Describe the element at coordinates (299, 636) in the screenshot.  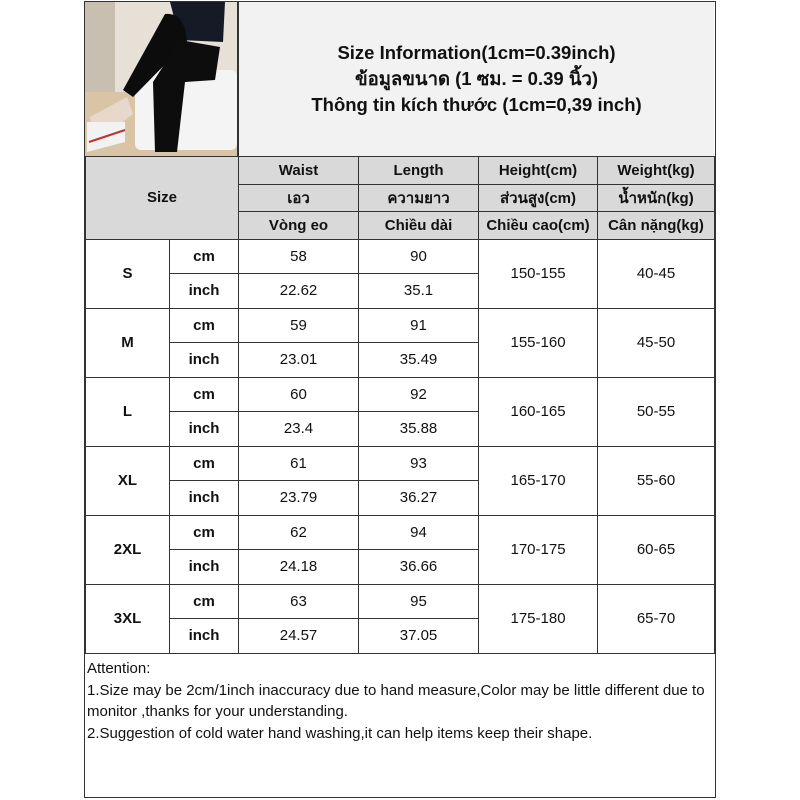
I see `waist-inch: 24.57` at that location.